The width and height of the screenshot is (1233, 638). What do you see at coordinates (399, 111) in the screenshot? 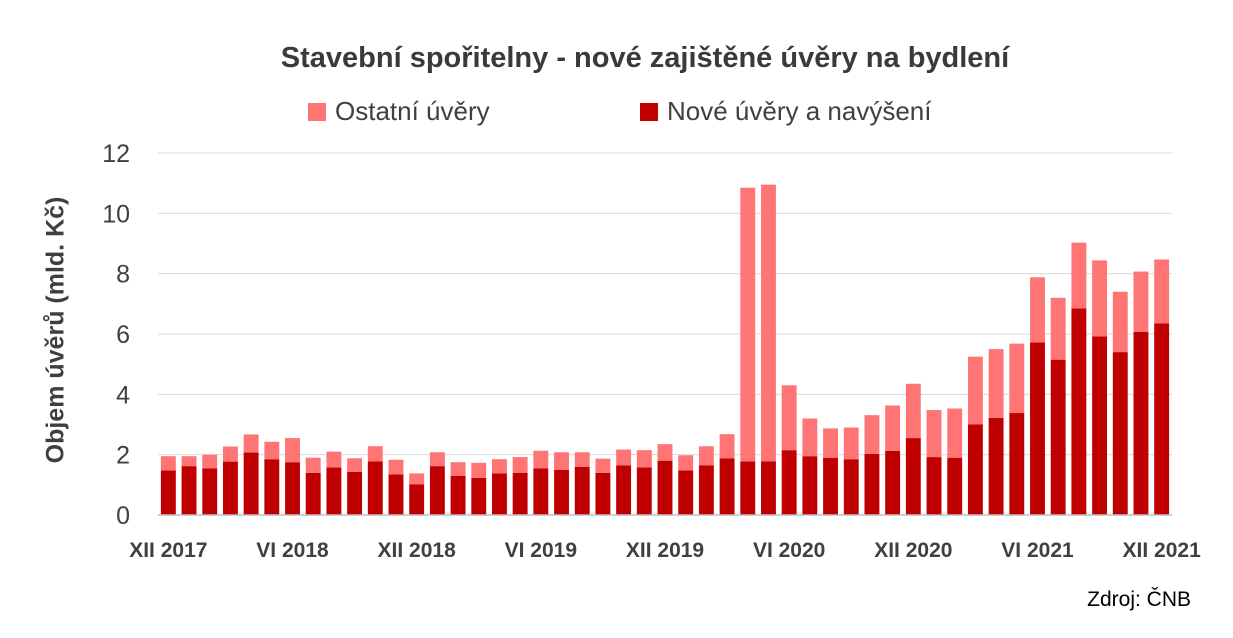
I see `legend-item-ostatni: Ostatní úvěry` at bounding box center [399, 111].